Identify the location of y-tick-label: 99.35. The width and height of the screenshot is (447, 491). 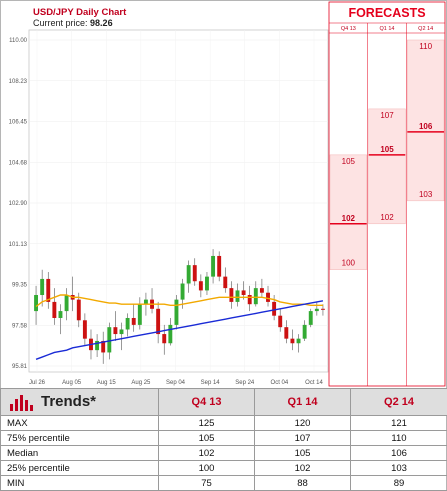
(20, 286).